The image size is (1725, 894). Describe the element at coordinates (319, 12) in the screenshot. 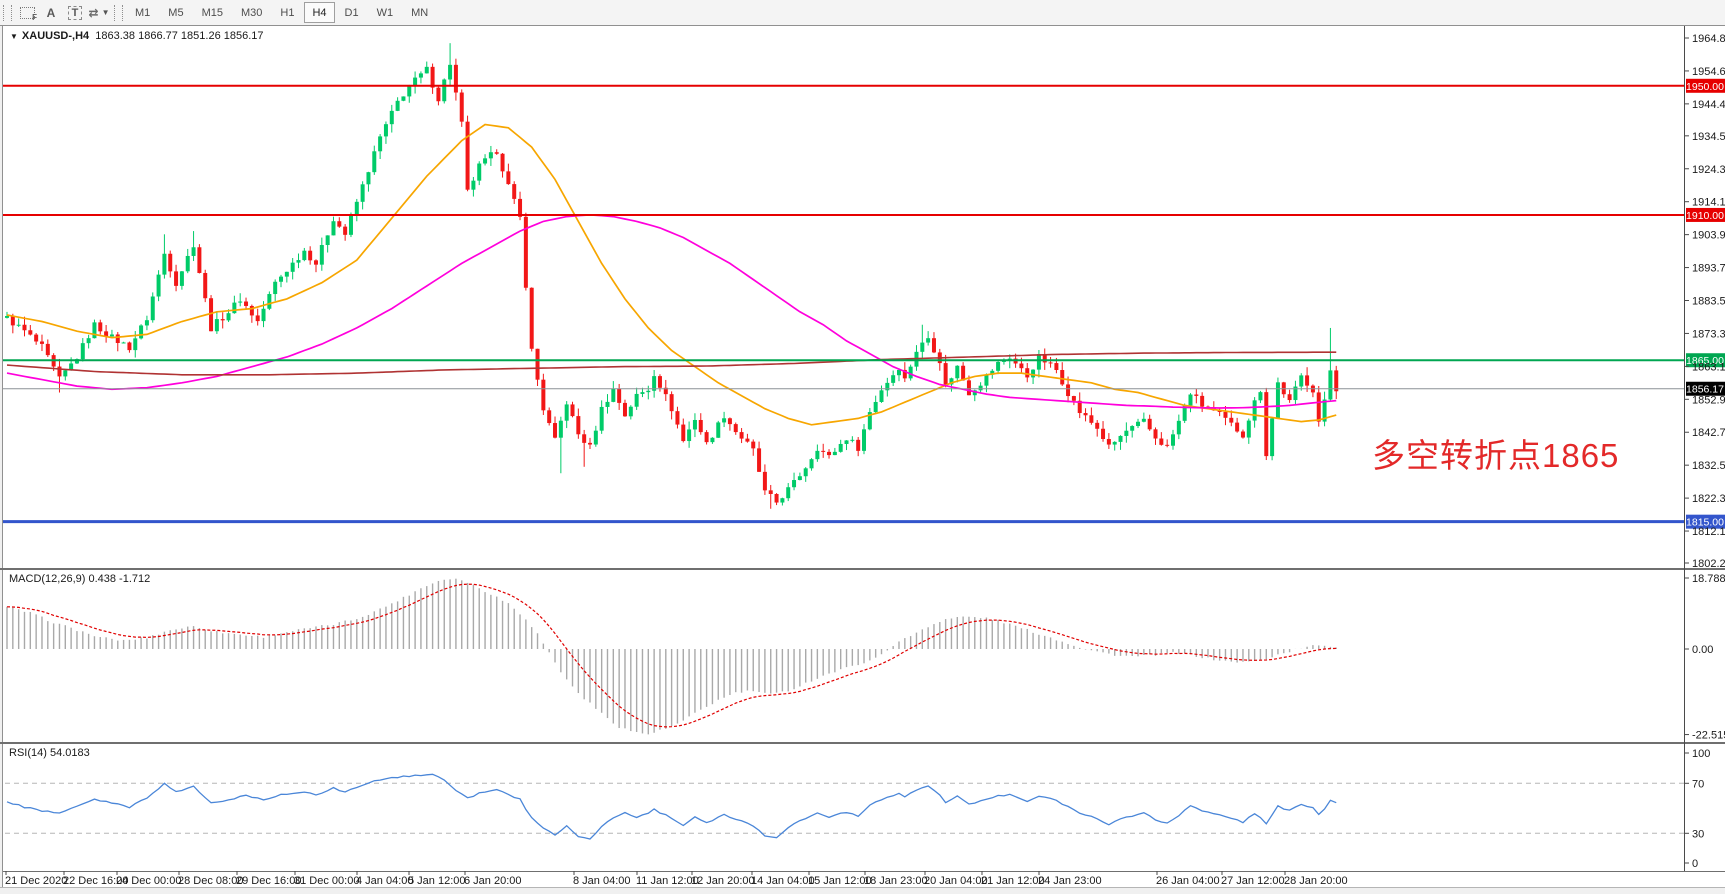

I see `timeframe-button-H4: H4` at that location.